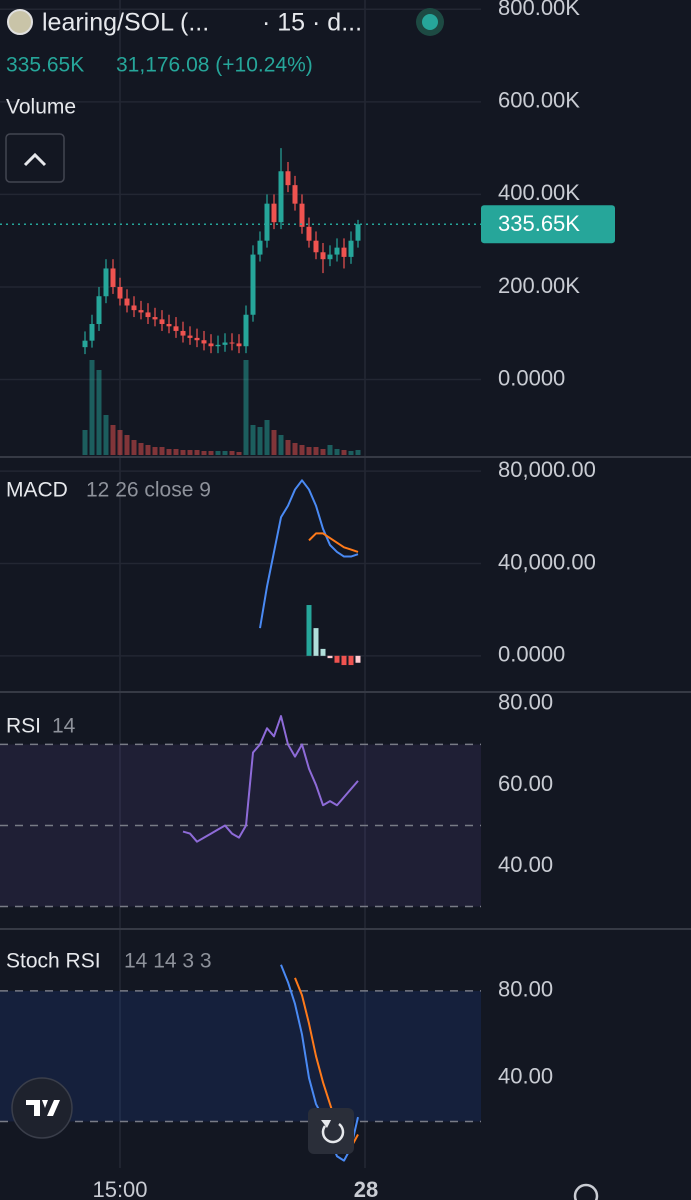  Describe the element at coordinates (366, 1188) in the screenshot. I see `time-label: 28` at that location.